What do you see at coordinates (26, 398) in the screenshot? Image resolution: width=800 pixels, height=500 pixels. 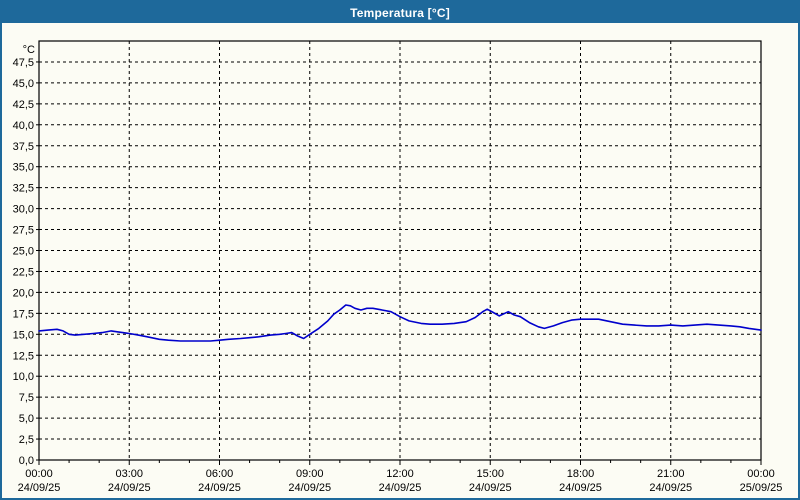 I see `y-tick-label: 7,5` at bounding box center [26, 398].